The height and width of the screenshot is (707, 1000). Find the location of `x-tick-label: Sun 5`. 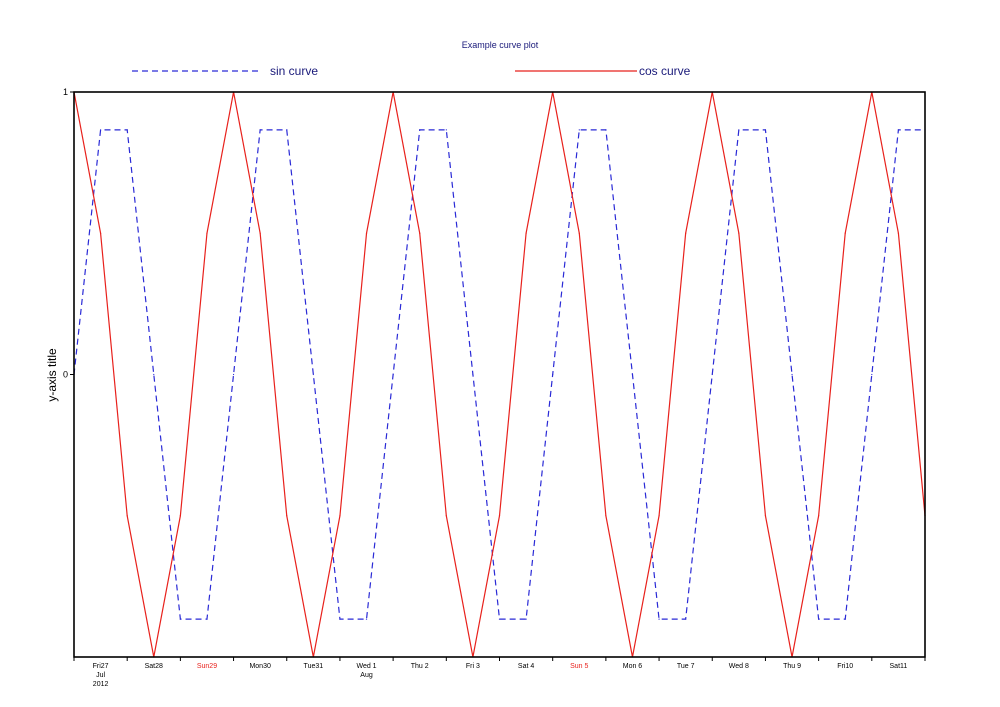

x-tick-label: Sun 5 is located at coordinates (579, 666).